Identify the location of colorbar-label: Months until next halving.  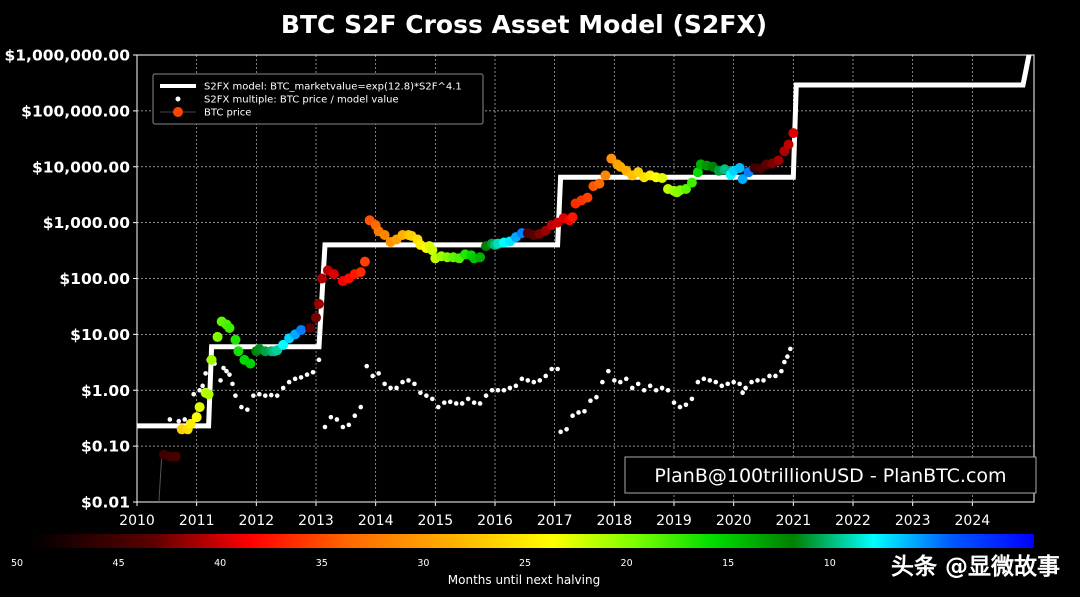
(524, 580).